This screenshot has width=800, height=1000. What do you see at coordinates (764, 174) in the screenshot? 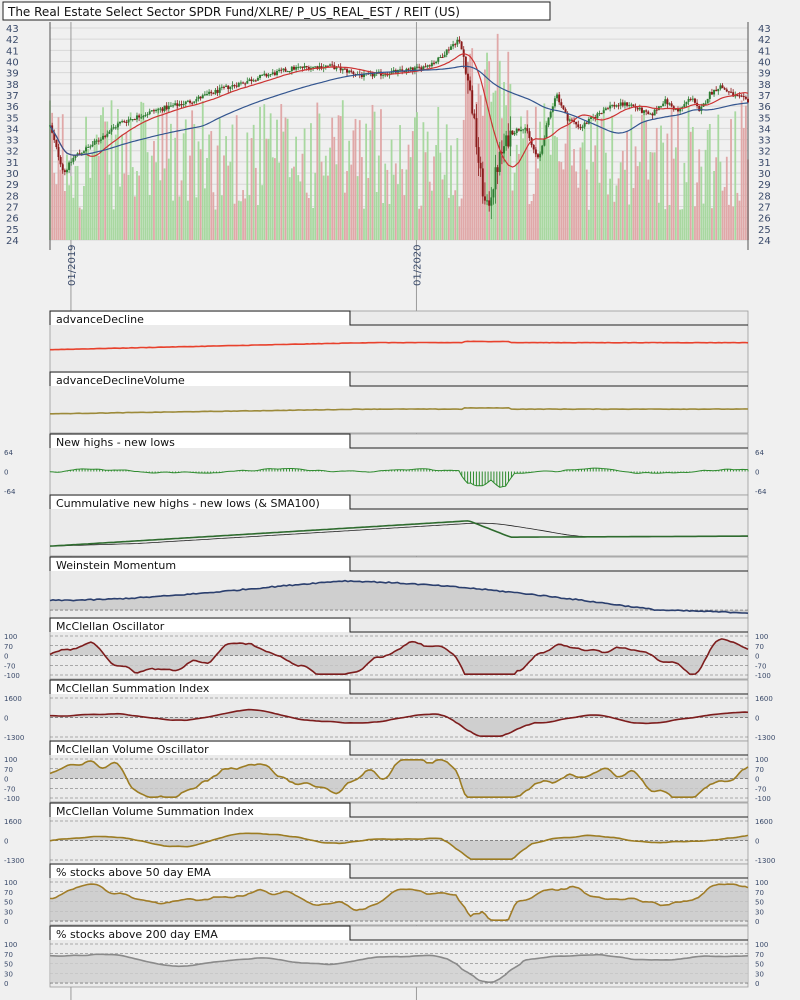
I see `price-tick-label-right: 30` at bounding box center [764, 174].